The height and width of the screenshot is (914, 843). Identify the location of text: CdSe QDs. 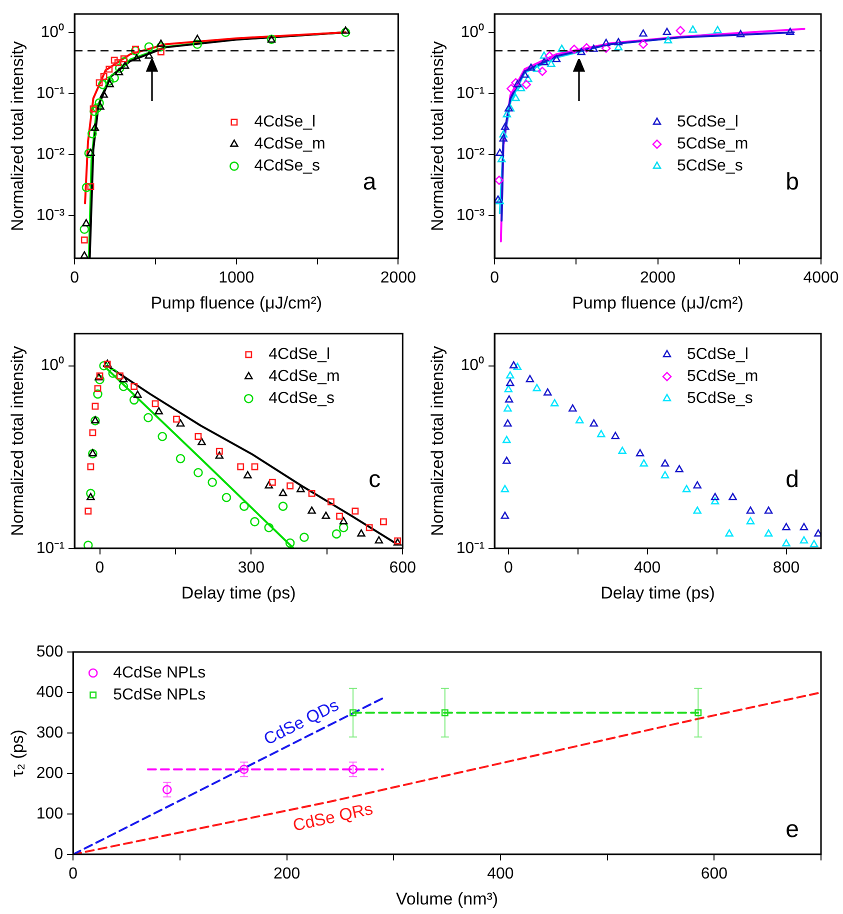
(301, 722).